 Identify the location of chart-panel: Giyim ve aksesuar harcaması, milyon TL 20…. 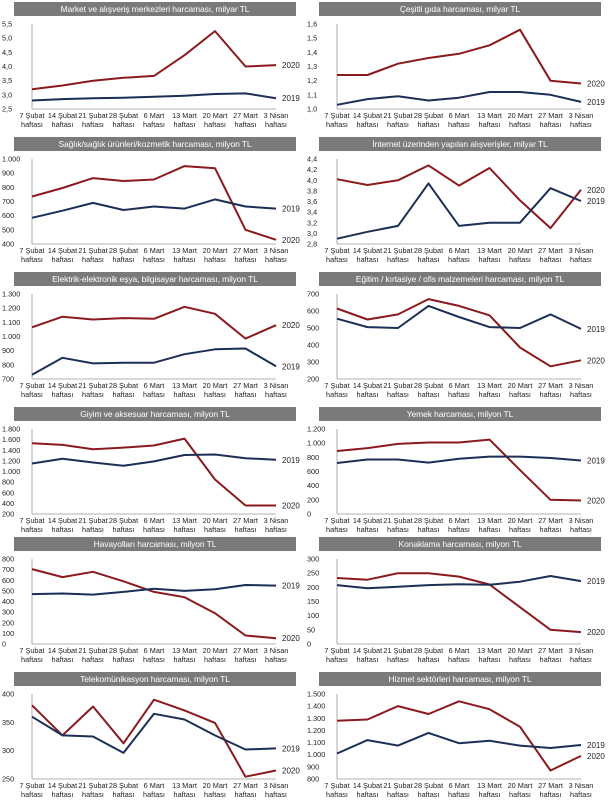
(150, 472).